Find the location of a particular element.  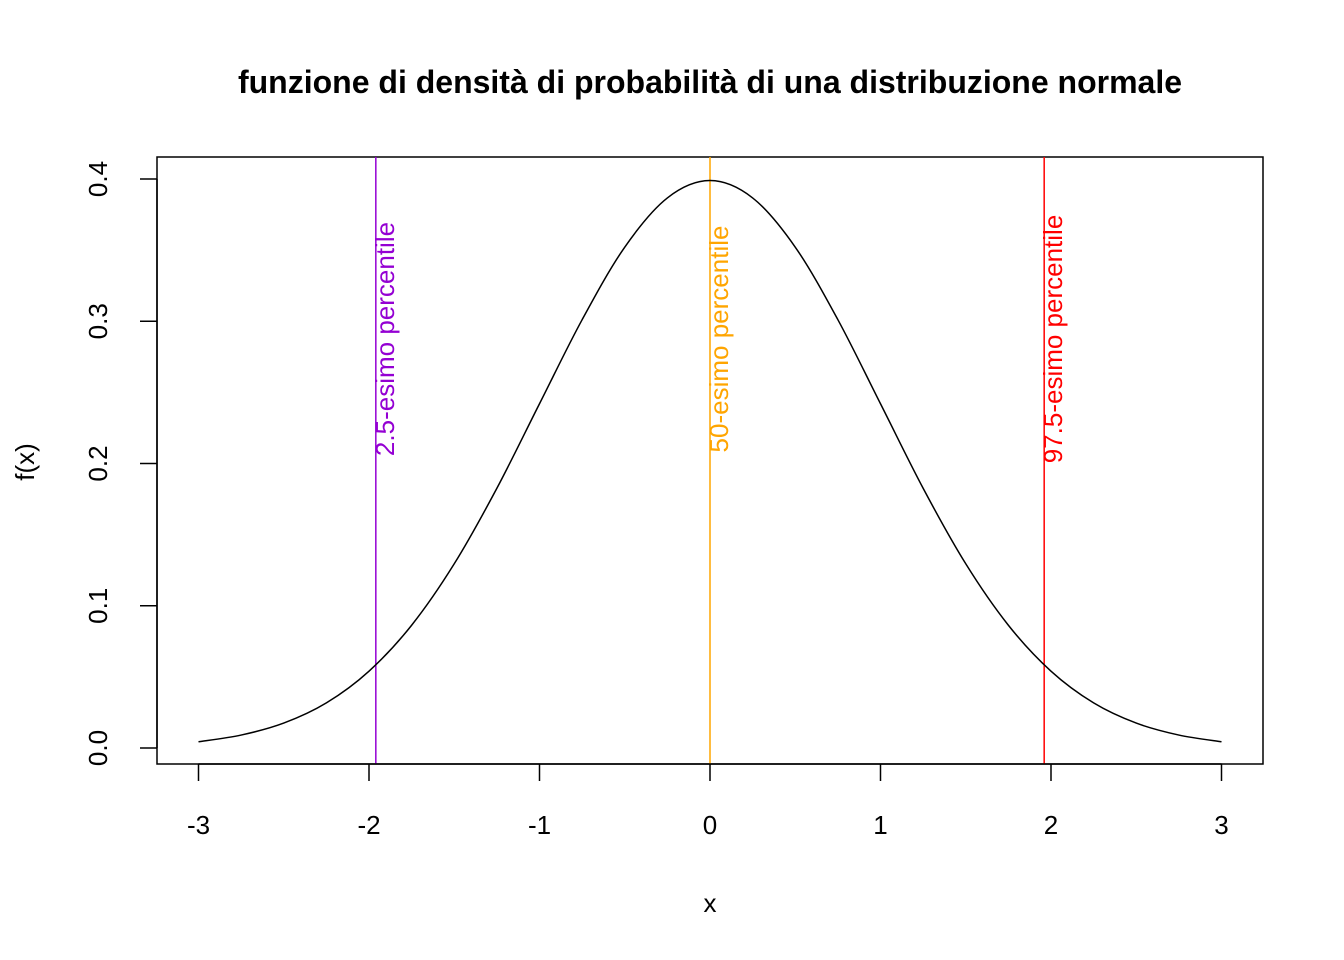

x-axis: -3 -2 -1 0 1 2 3 is located at coordinates (708, 801).